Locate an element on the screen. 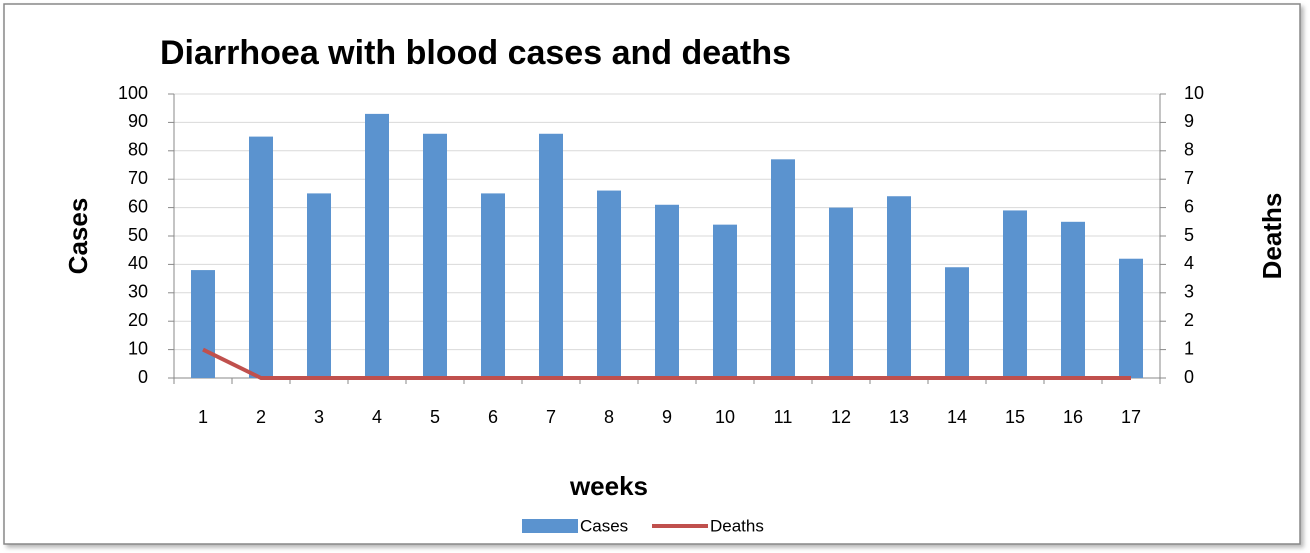 The height and width of the screenshot is (553, 1310). y-tick-label: 40 is located at coordinates (138, 263).